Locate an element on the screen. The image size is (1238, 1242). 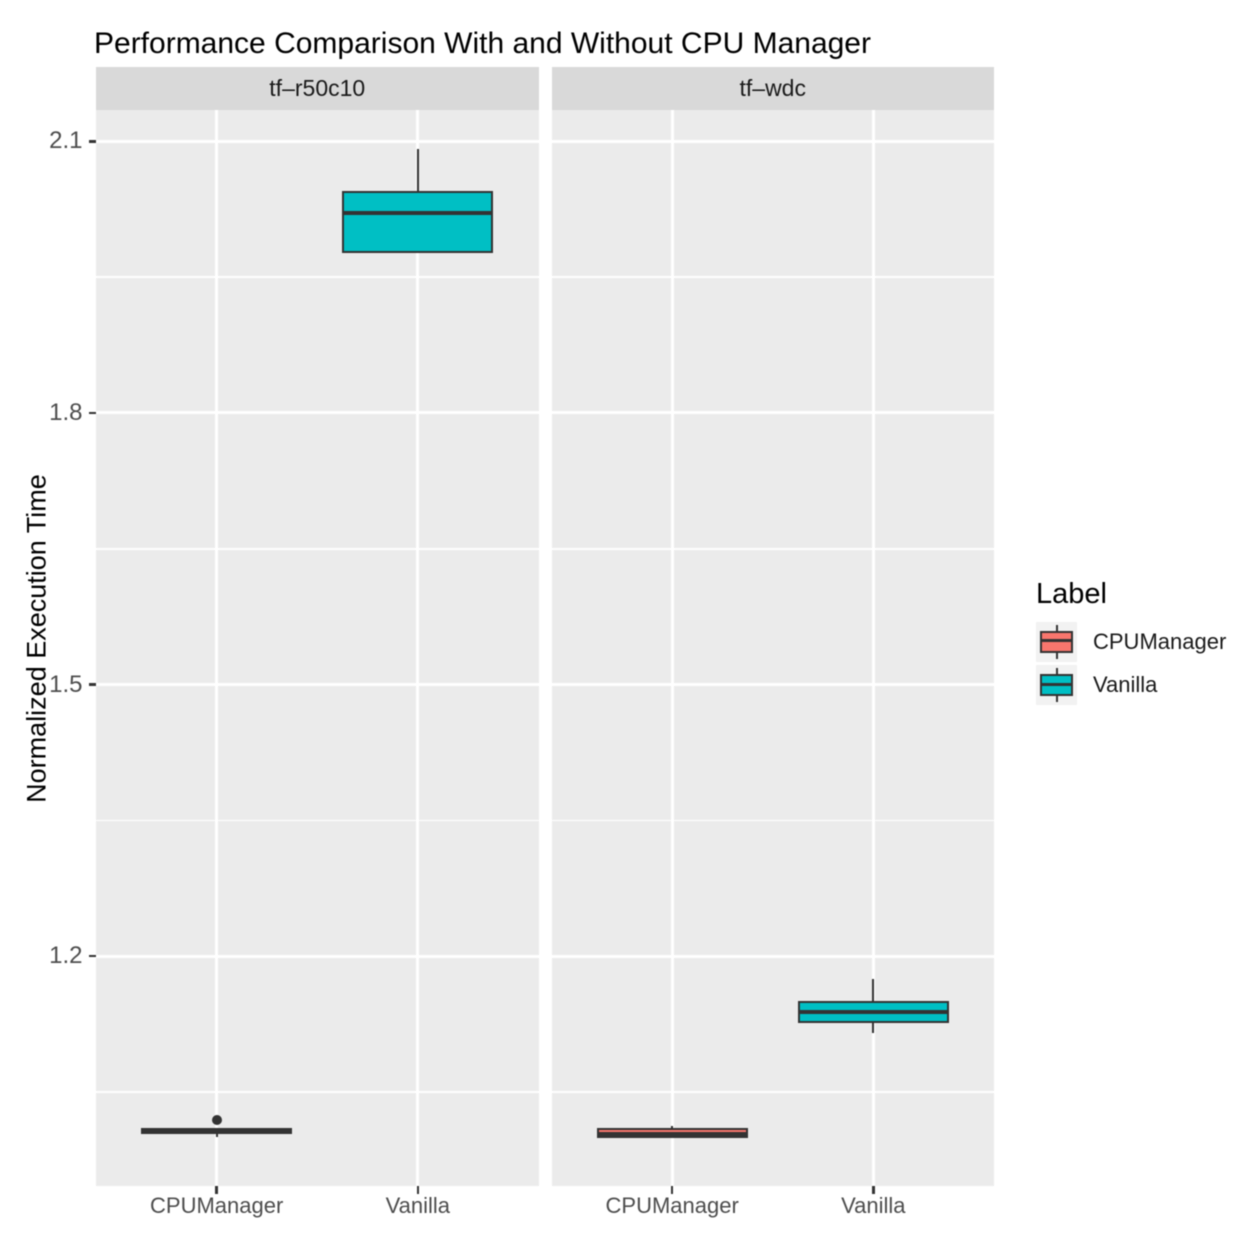
legend-item-label: Vanilla is located at coordinates (1125, 684).